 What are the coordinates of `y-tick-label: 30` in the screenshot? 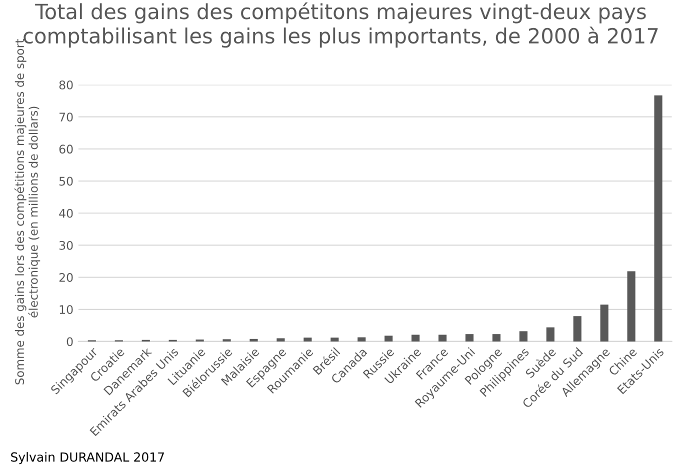 It's located at (66, 245).